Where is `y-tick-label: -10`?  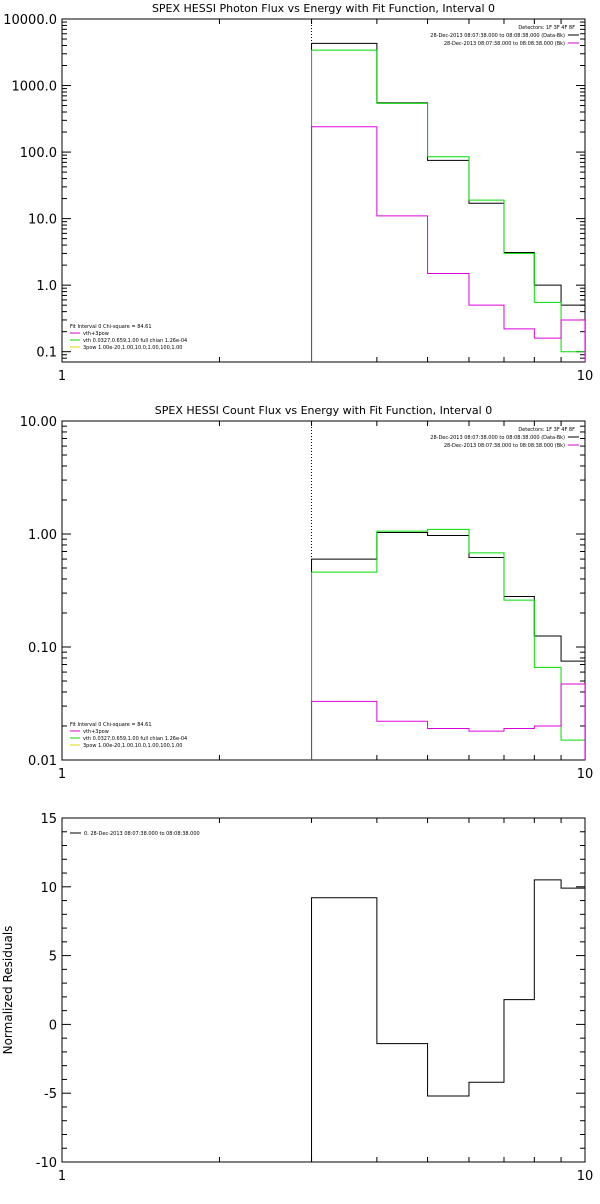
y-tick-label: -10 is located at coordinates (46, 1163).